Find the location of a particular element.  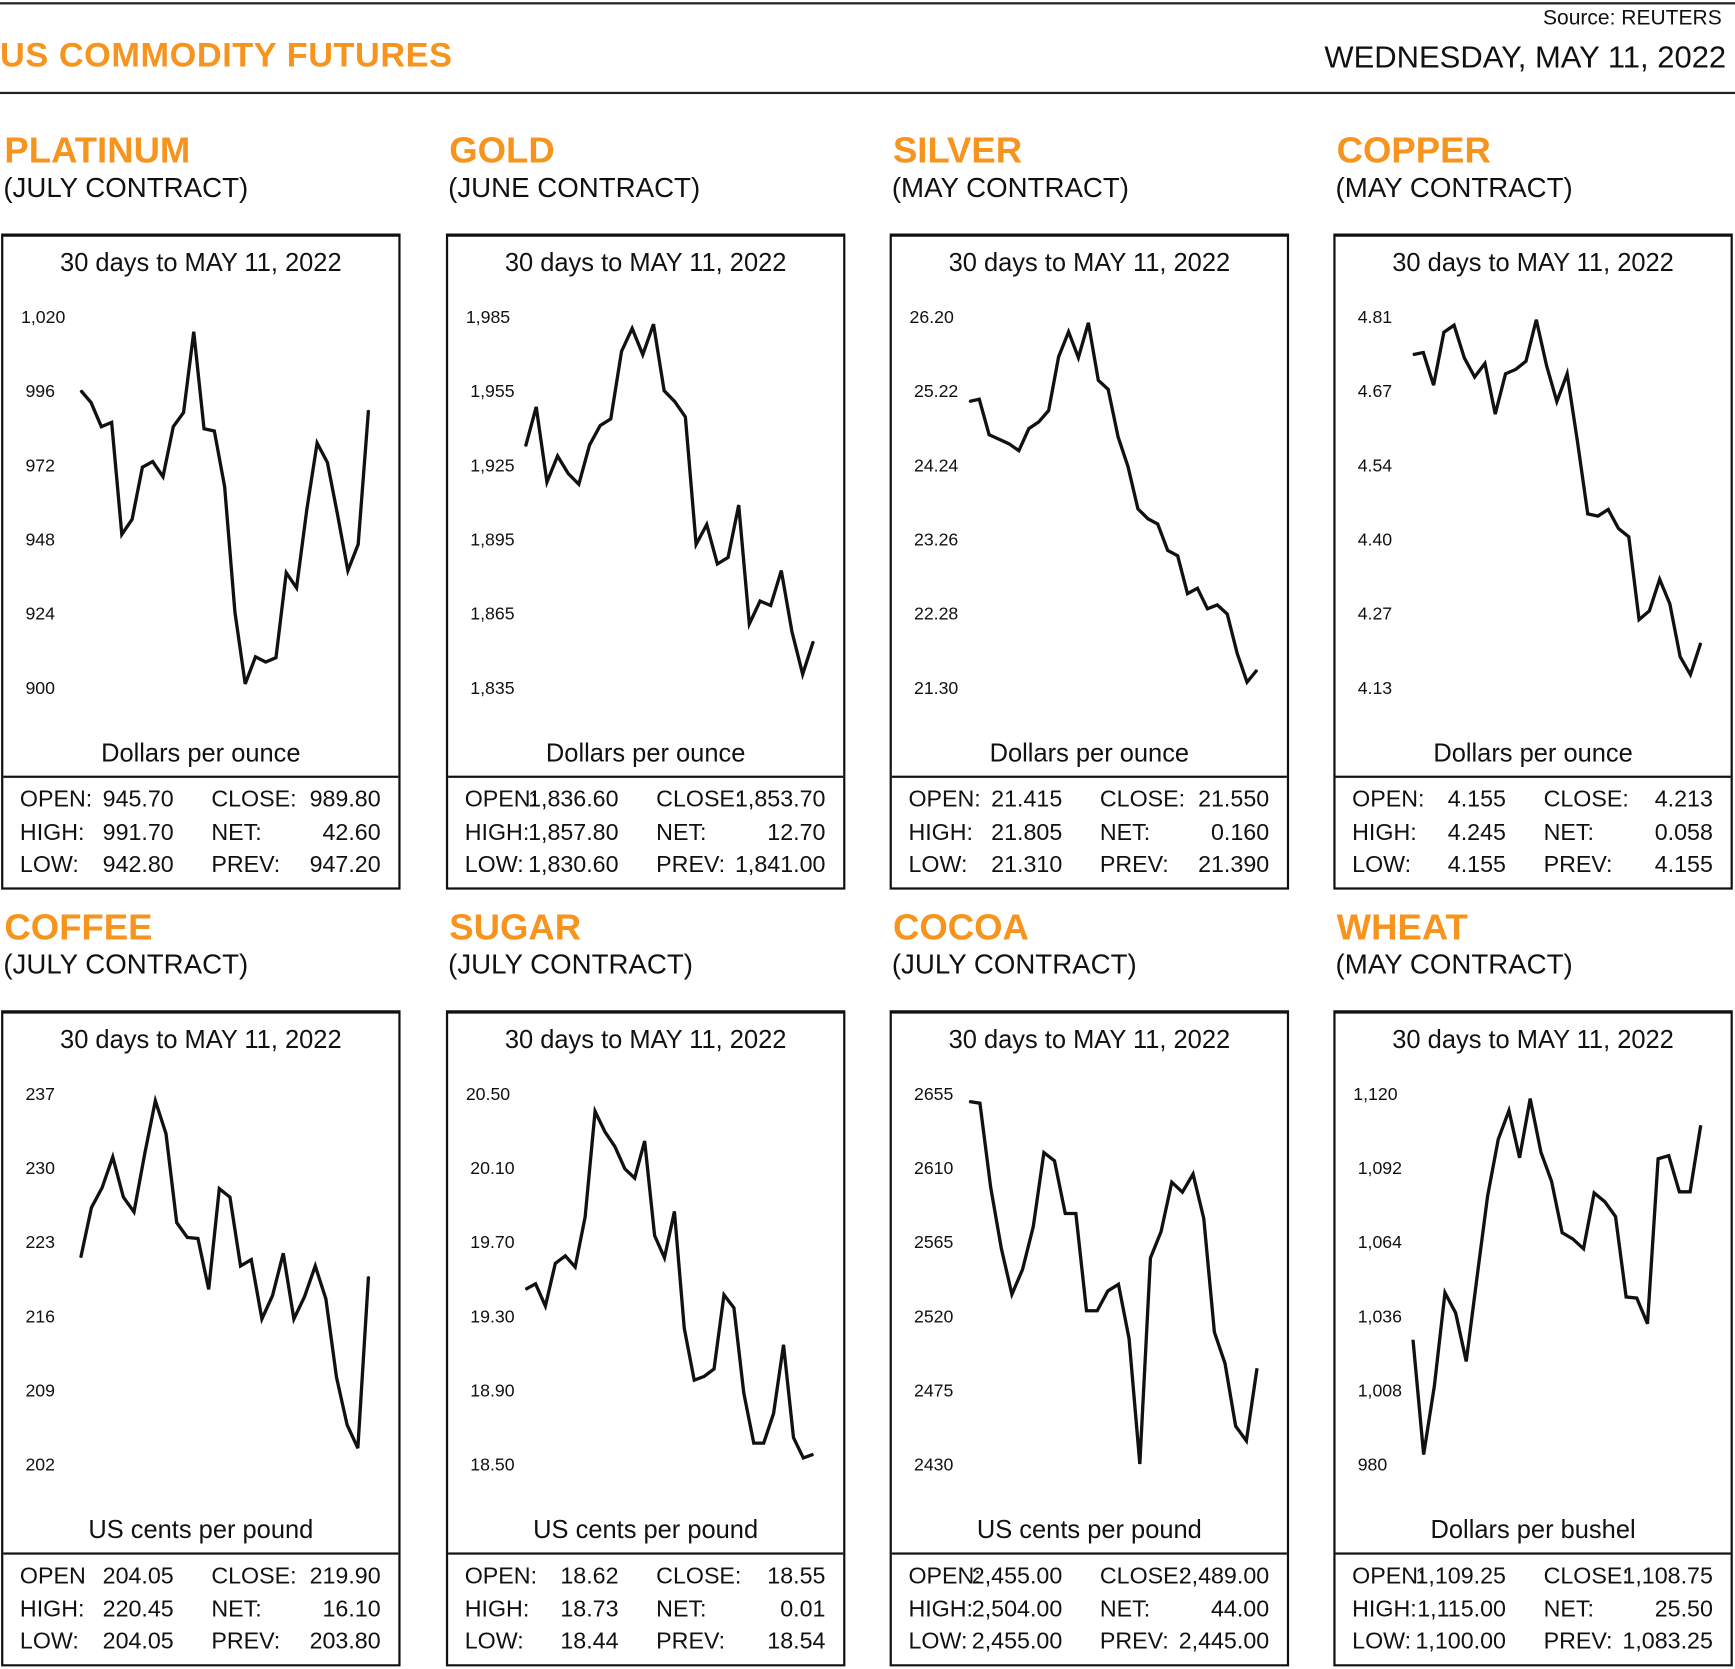

y-tick-label: 2565 is located at coordinates (933, 1243).